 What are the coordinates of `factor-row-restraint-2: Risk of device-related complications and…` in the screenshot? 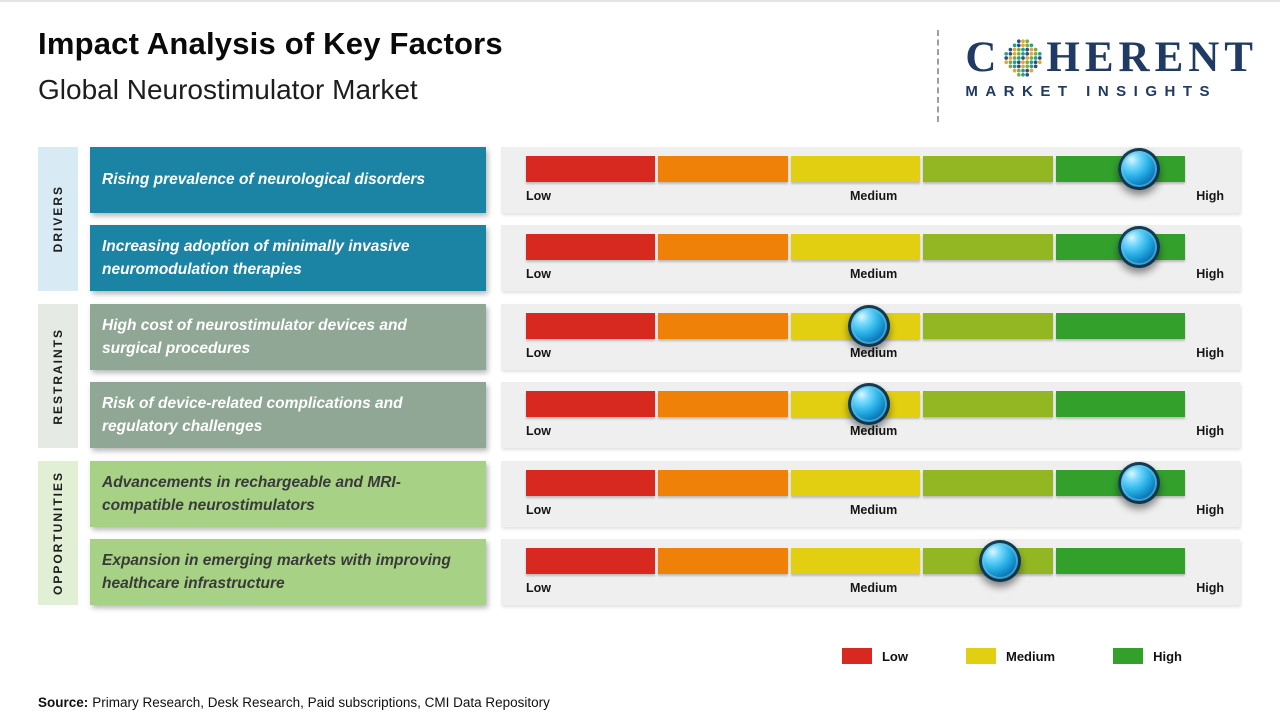 It's located at (665, 415).